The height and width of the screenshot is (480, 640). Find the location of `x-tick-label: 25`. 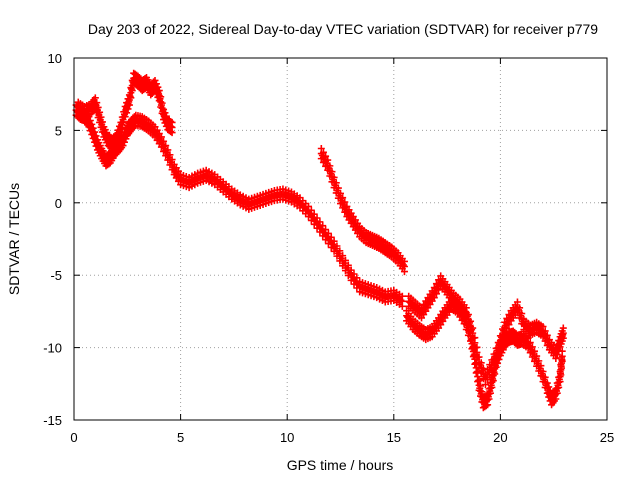

x-tick-label: 25 is located at coordinates (607, 437).